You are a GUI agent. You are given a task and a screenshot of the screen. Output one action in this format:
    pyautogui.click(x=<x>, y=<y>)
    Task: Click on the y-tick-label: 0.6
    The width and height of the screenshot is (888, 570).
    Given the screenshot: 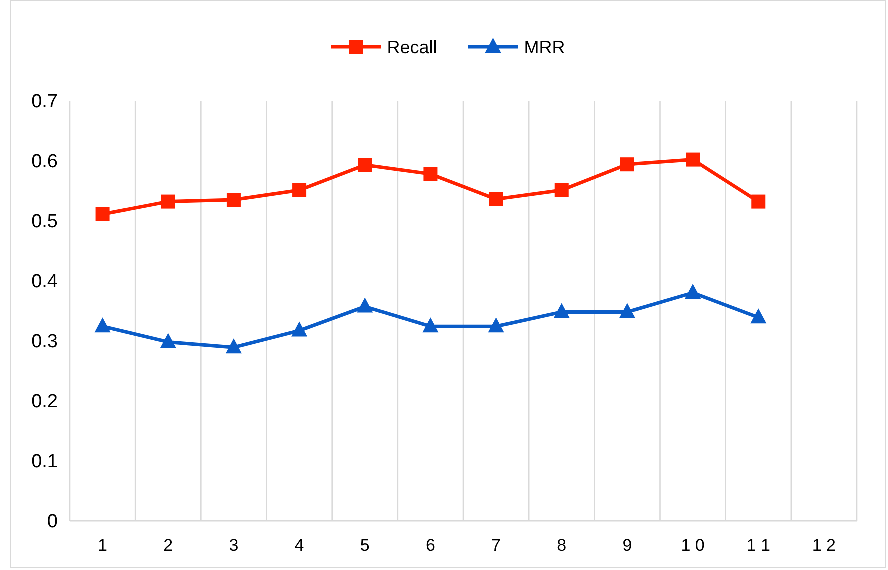 What is the action you would take?
    pyautogui.click(x=45, y=162)
    